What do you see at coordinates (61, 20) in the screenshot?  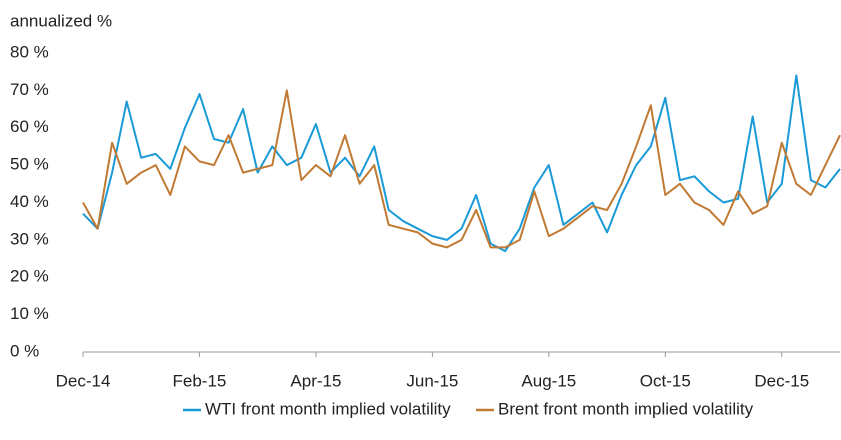 I see `y-axis-label: annualized %` at bounding box center [61, 20].